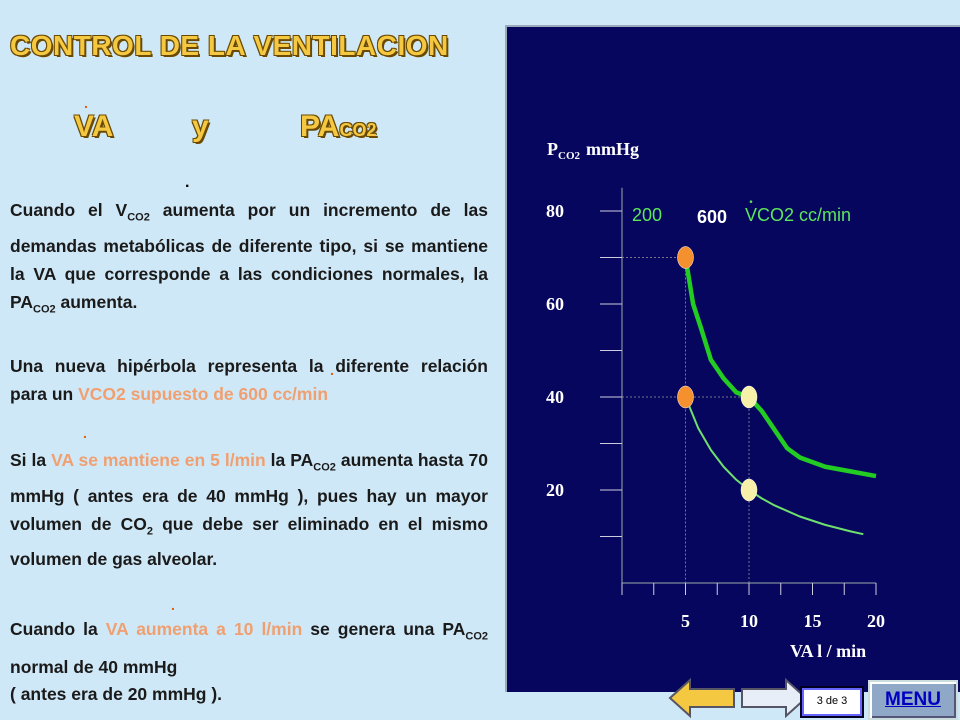  I want to click on forward-arrow-icon, so click(773, 698).